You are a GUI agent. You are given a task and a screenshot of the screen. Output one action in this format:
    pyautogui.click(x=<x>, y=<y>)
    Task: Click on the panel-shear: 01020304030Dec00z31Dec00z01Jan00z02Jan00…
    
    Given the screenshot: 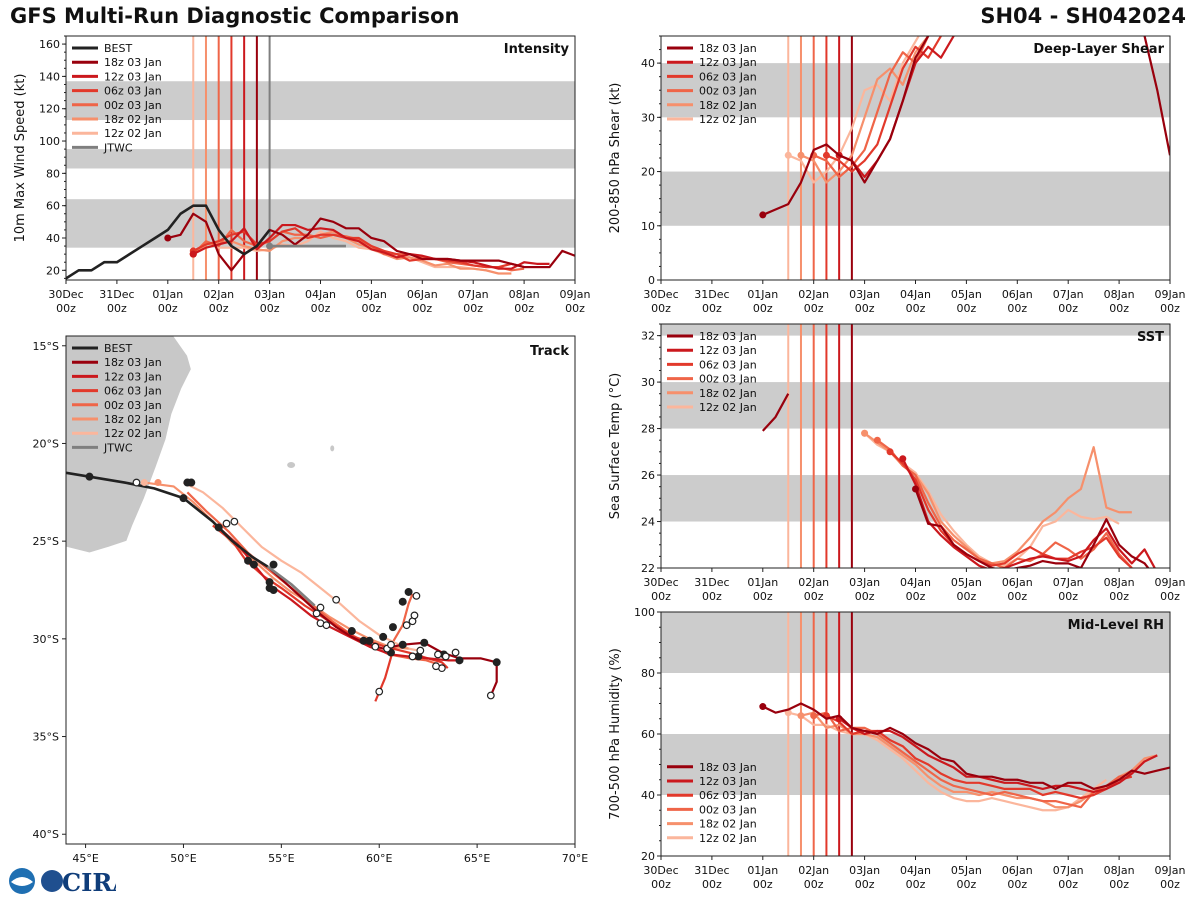 What is the action you would take?
    pyautogui.click(x=897, y=175)
    